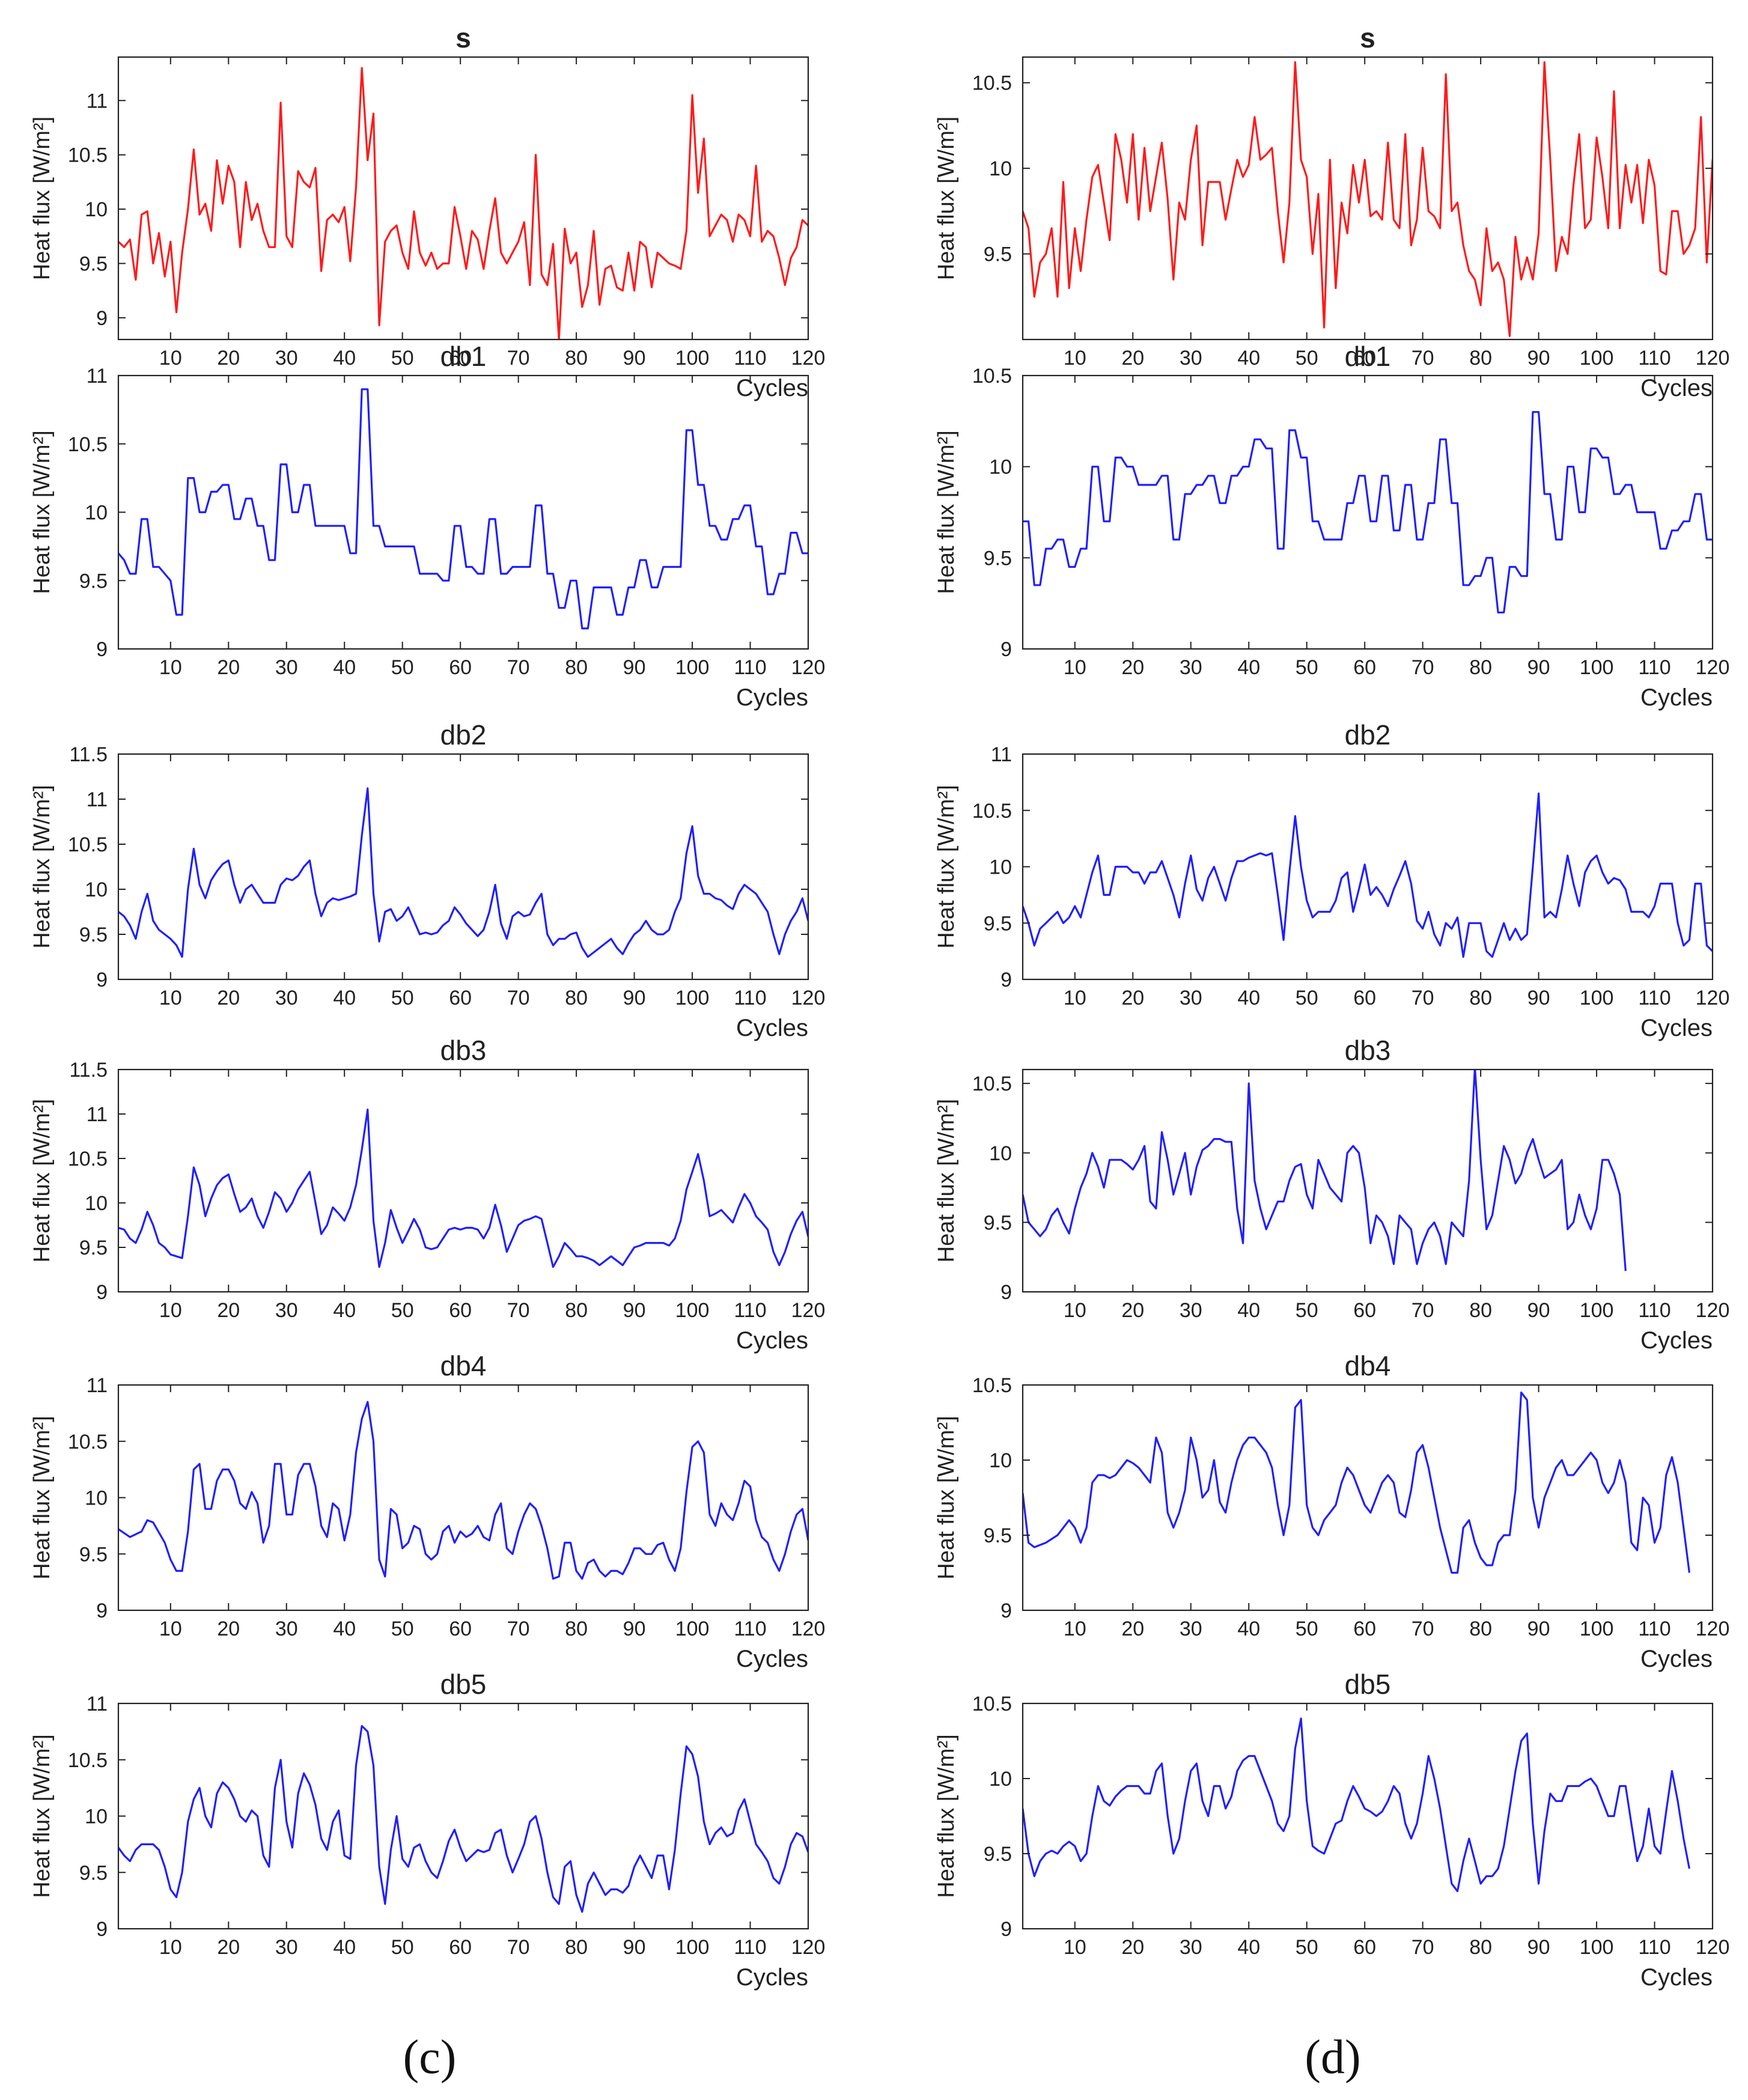 The height and width of the screenshot is (2100, 1748). I want to click on panel-d-db5-xtick-label-110: 110, so click(1654, 1948).